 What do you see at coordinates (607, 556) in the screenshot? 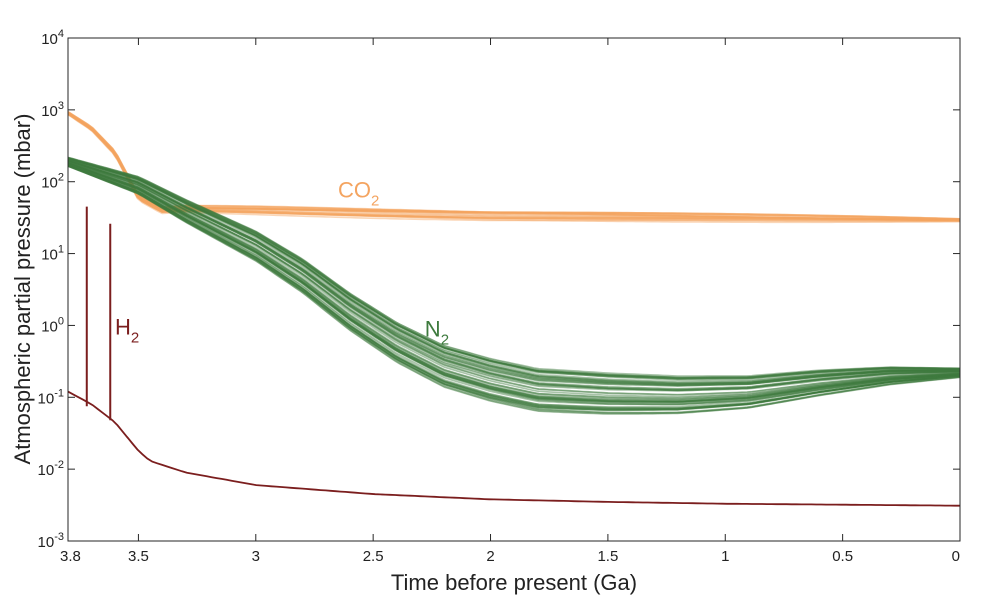
I see `x-tick-label-5: 1.5` at bounding box center [607, 556].